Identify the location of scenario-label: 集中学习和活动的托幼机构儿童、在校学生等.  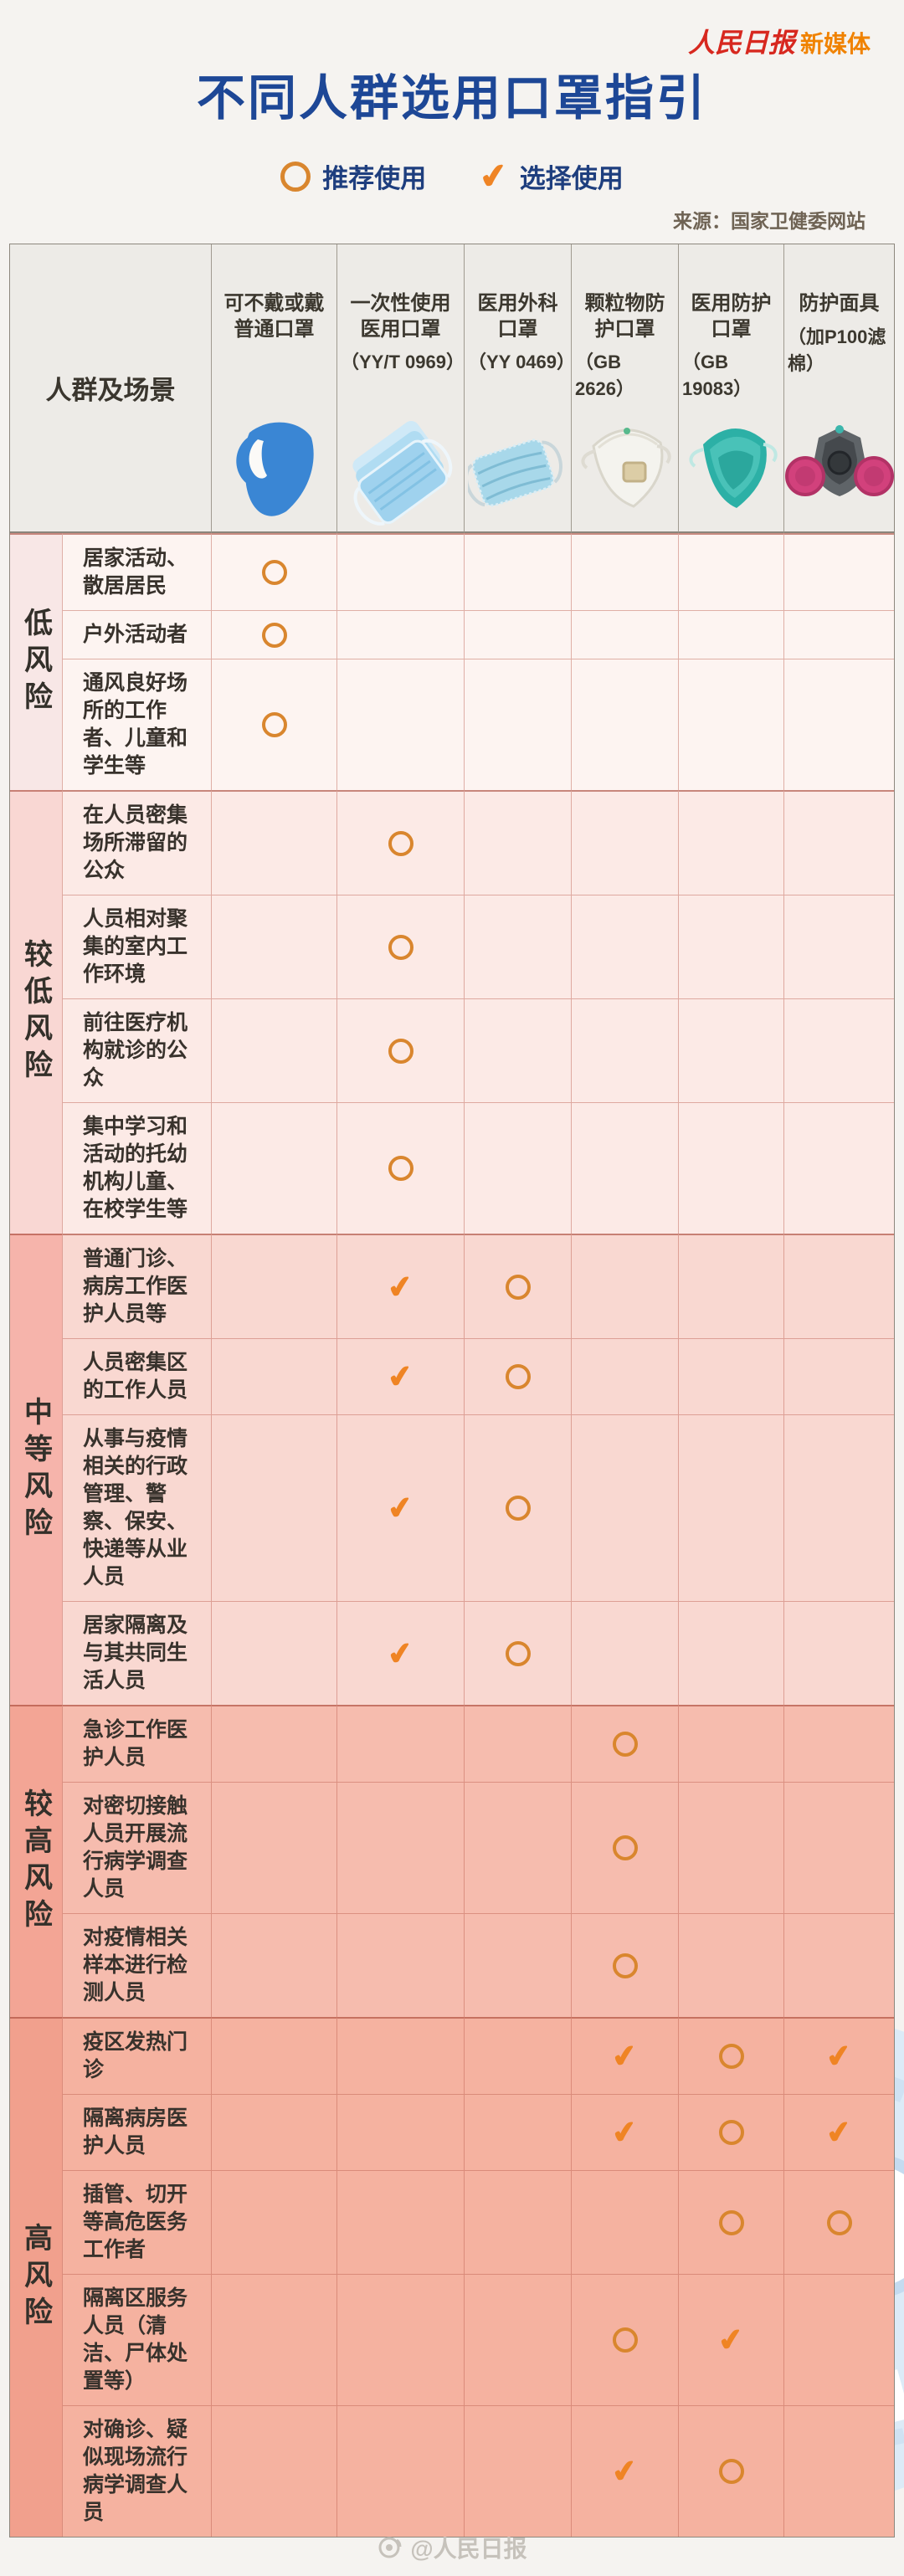
(136, 1168).